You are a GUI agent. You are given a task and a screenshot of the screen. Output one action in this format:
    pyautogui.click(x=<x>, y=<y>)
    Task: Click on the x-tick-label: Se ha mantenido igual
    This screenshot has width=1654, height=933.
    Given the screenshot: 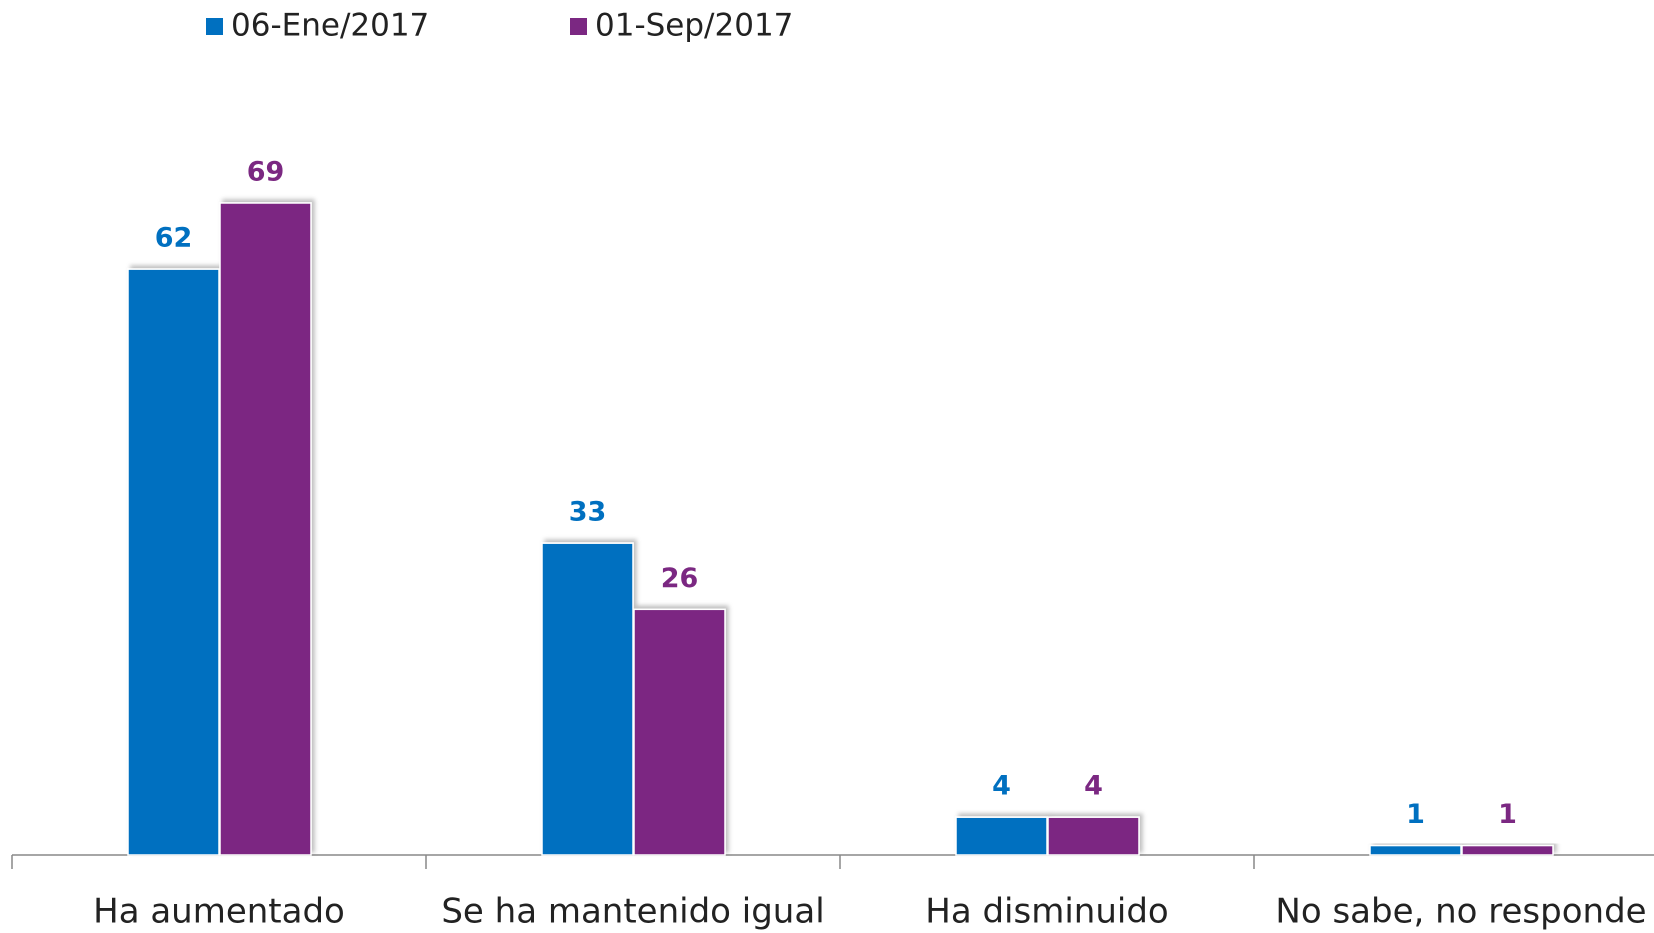 What is the action you would take?
    pyautogui.click(x=632, y=912)
    